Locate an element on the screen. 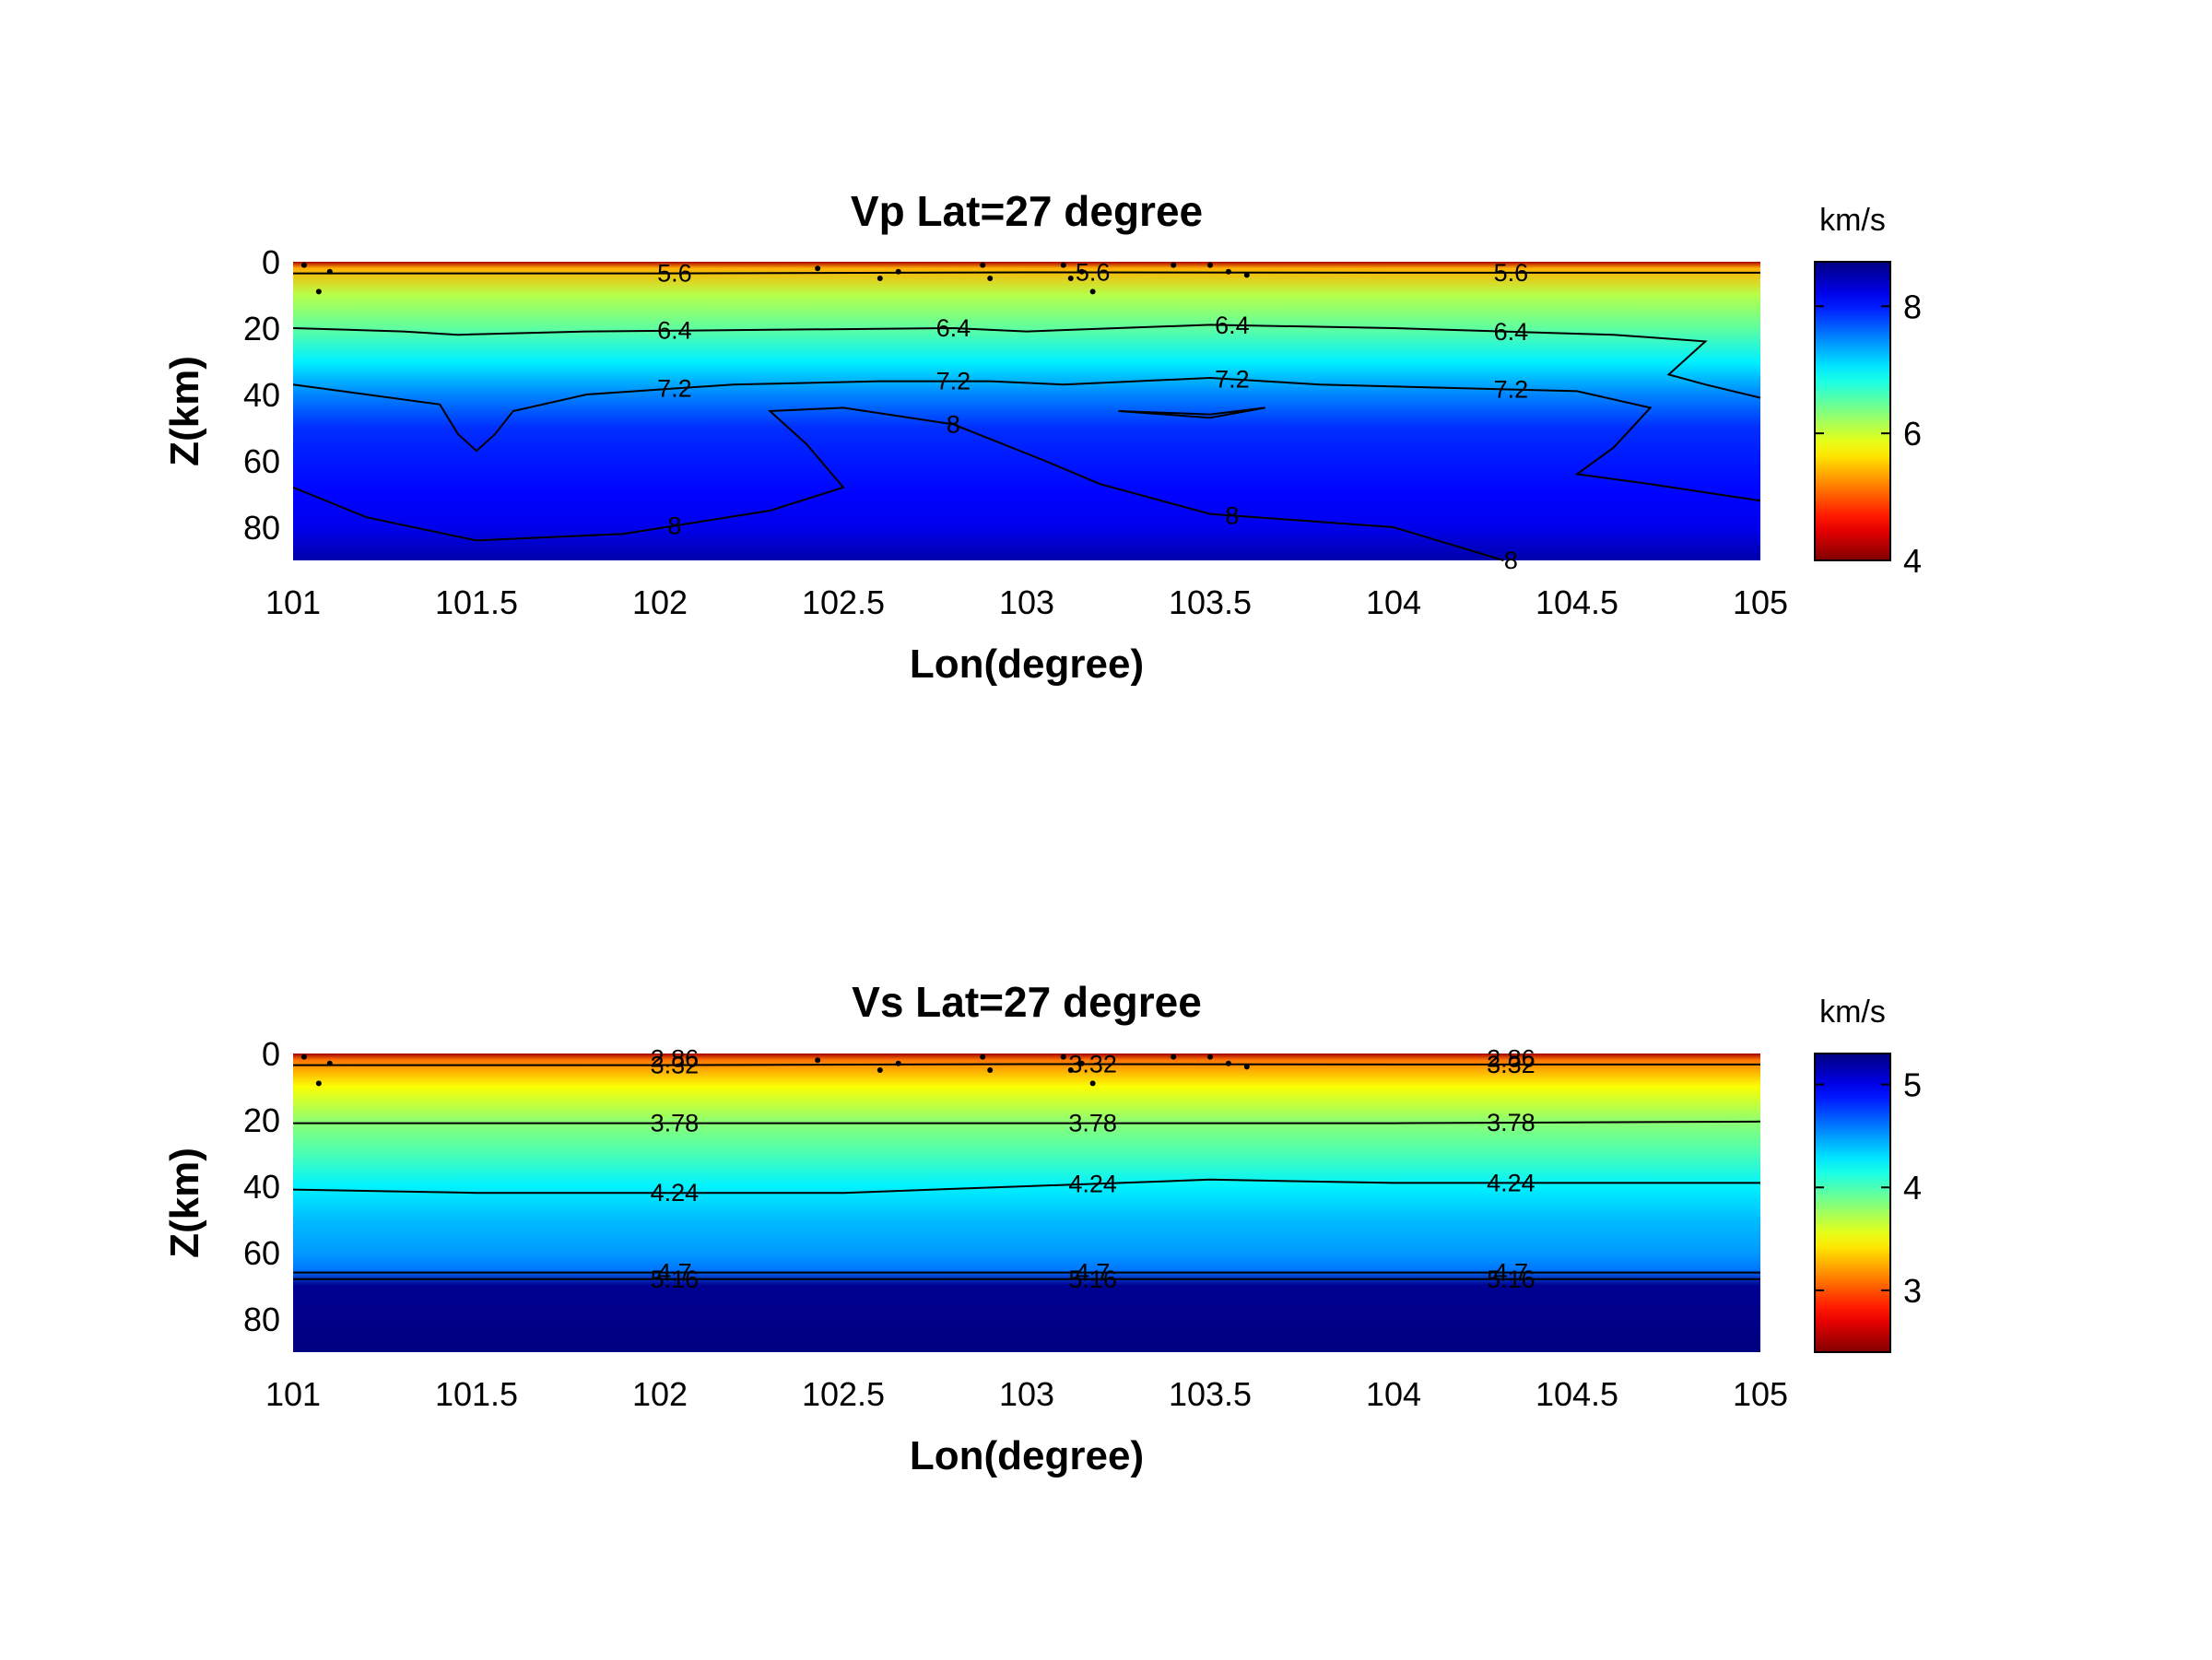  colorbar-tick-label: 6 is located at coordinates (1912, 434).